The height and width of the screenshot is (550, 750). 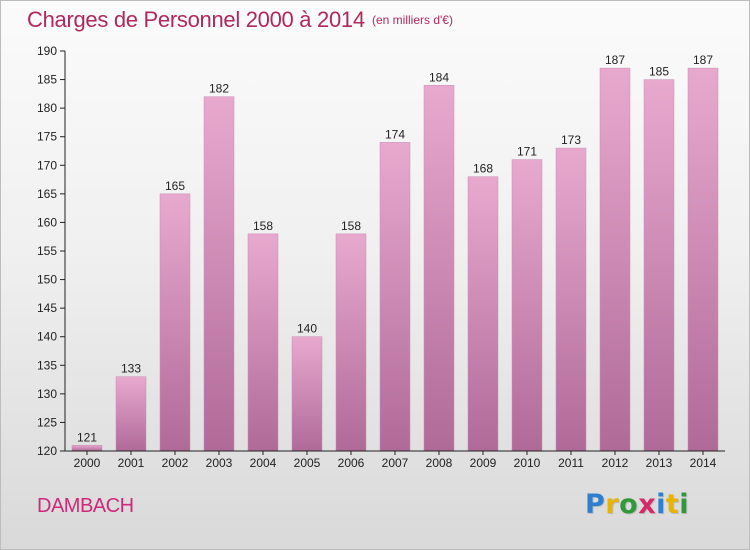 What do you see at coordinates (595, 504) in the screenshot?
I see `logo-letter: P` at bounding box center [595, 504].